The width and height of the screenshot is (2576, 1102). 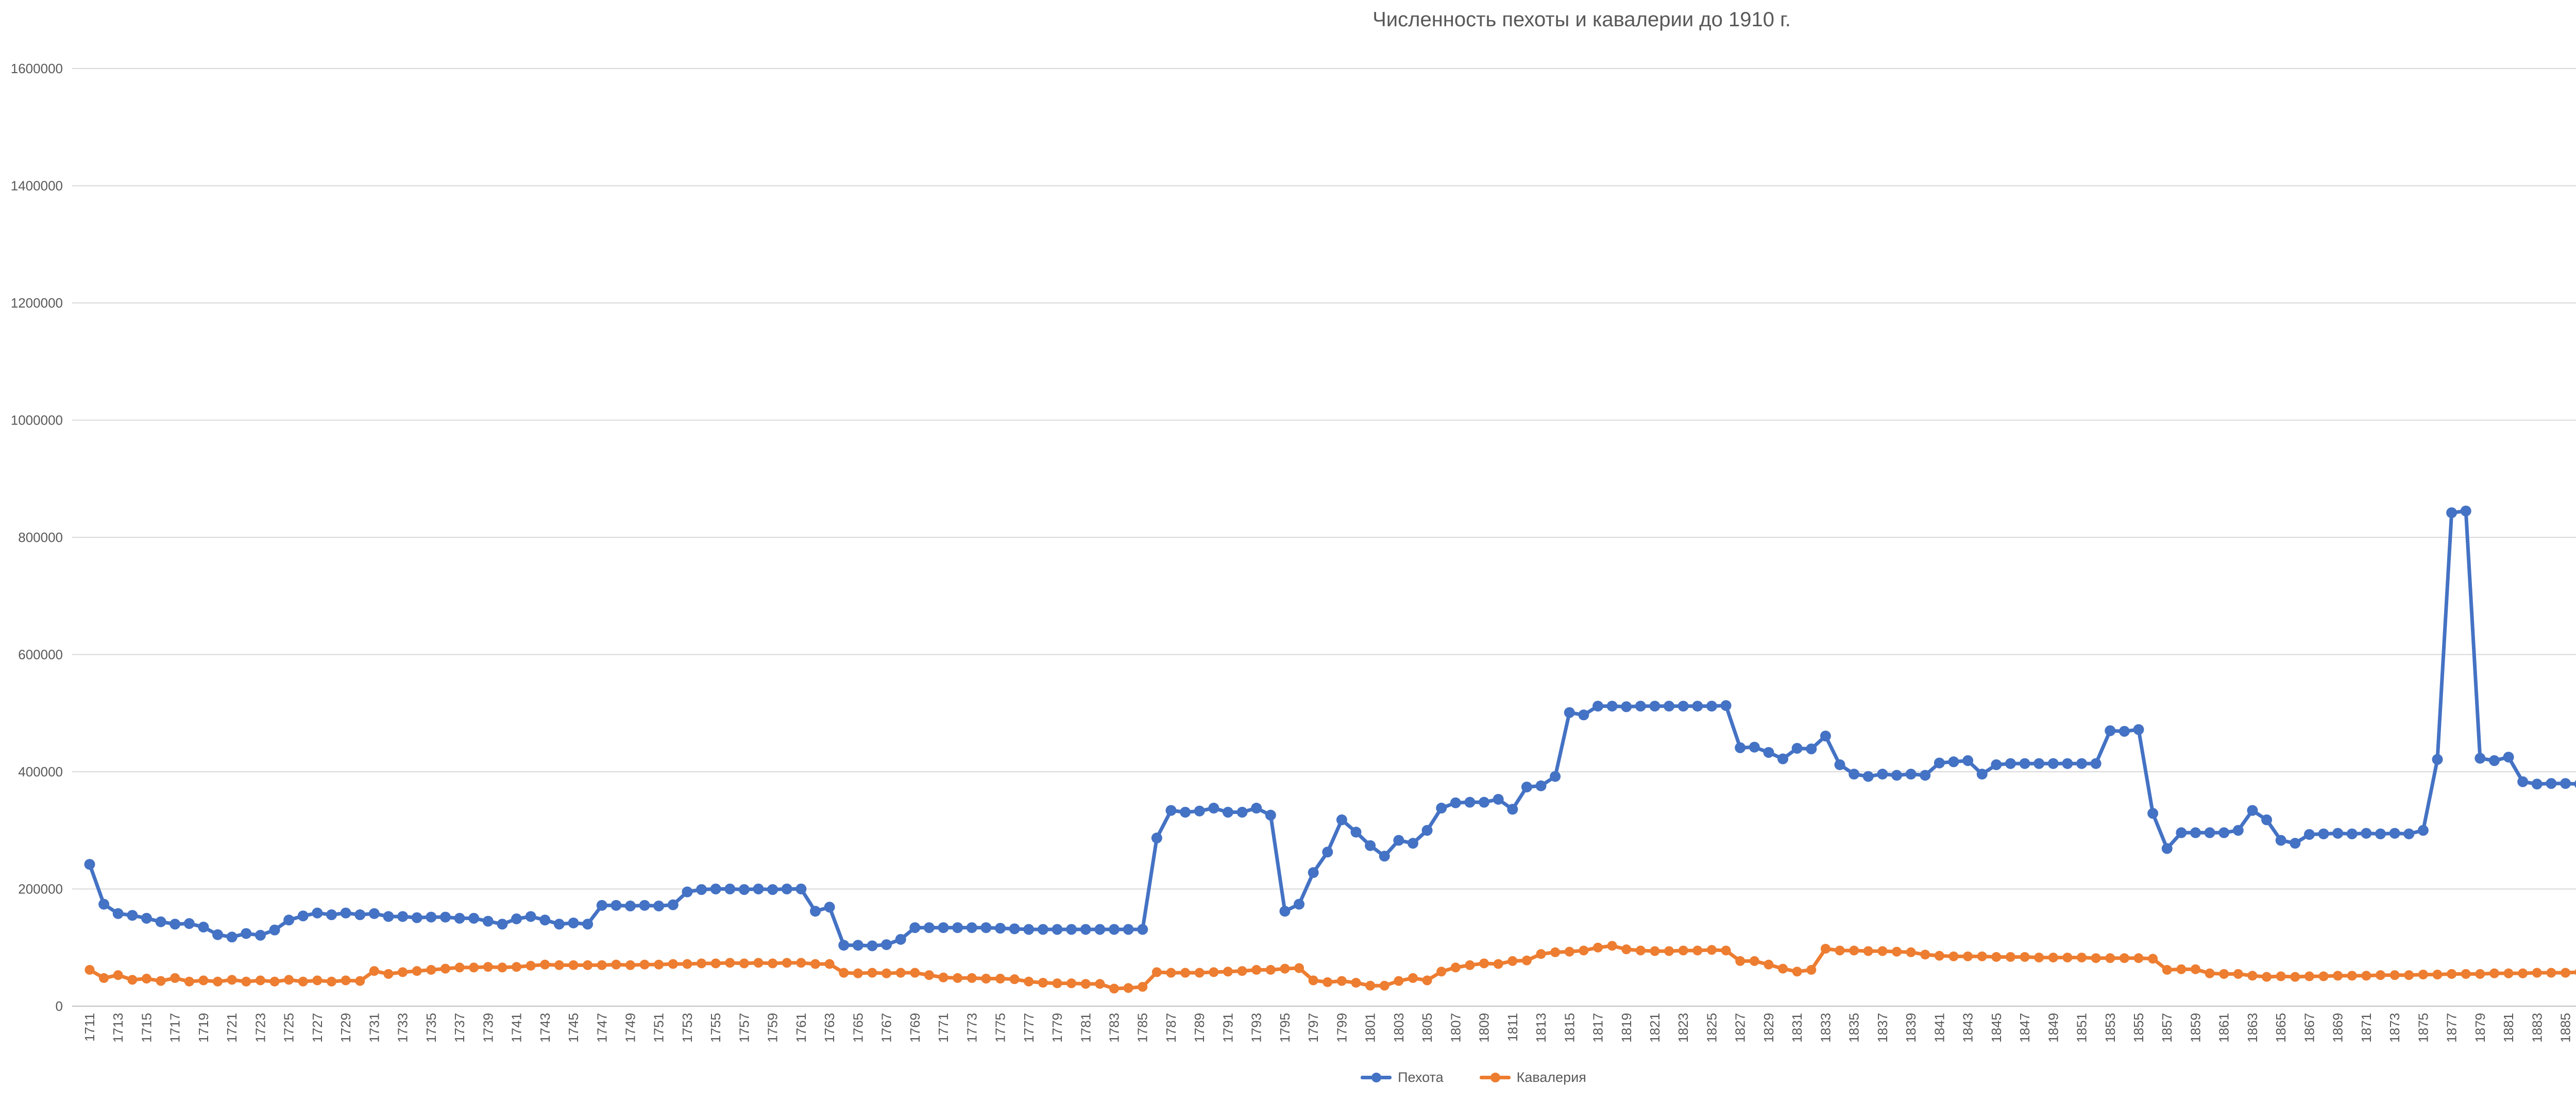 I want to click on x-tick-label: 1813, so click(x=1541, y=1028).